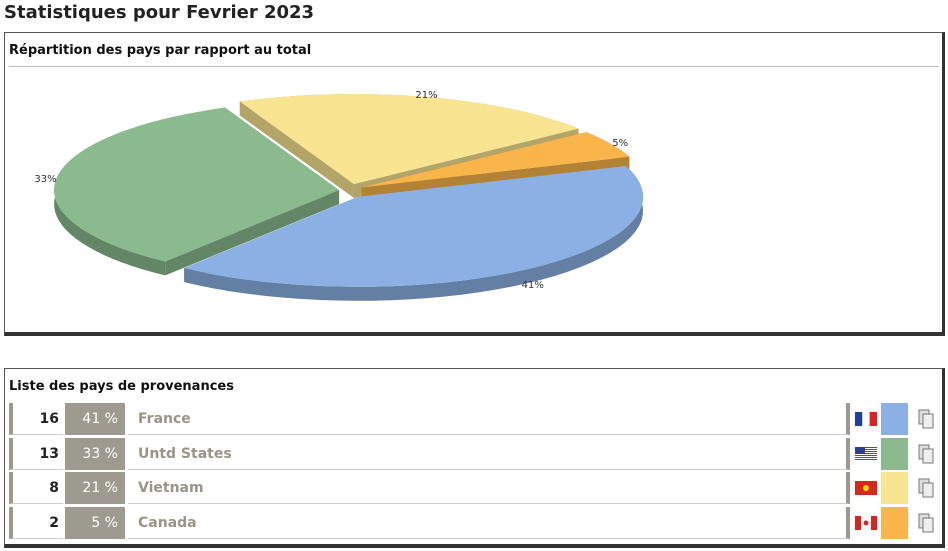 The width and height of the screenshot is (948, 551). I want to click on country-cell: Untd States, so click(489, 453).